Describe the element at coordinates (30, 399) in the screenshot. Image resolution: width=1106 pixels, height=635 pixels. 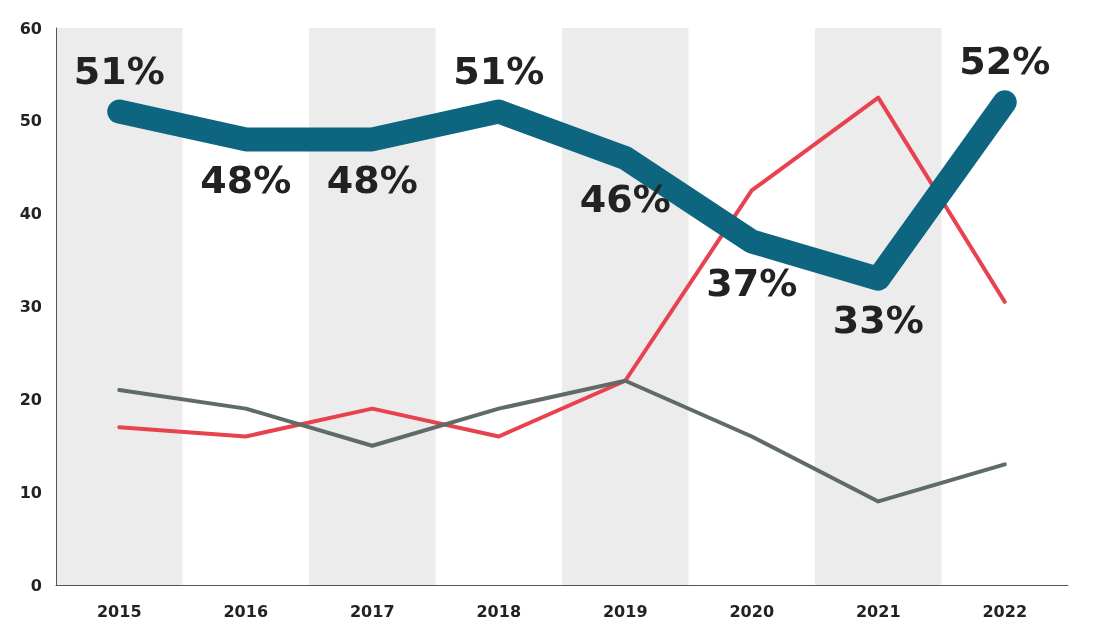
I see `y-tick-label: 20` at that location.